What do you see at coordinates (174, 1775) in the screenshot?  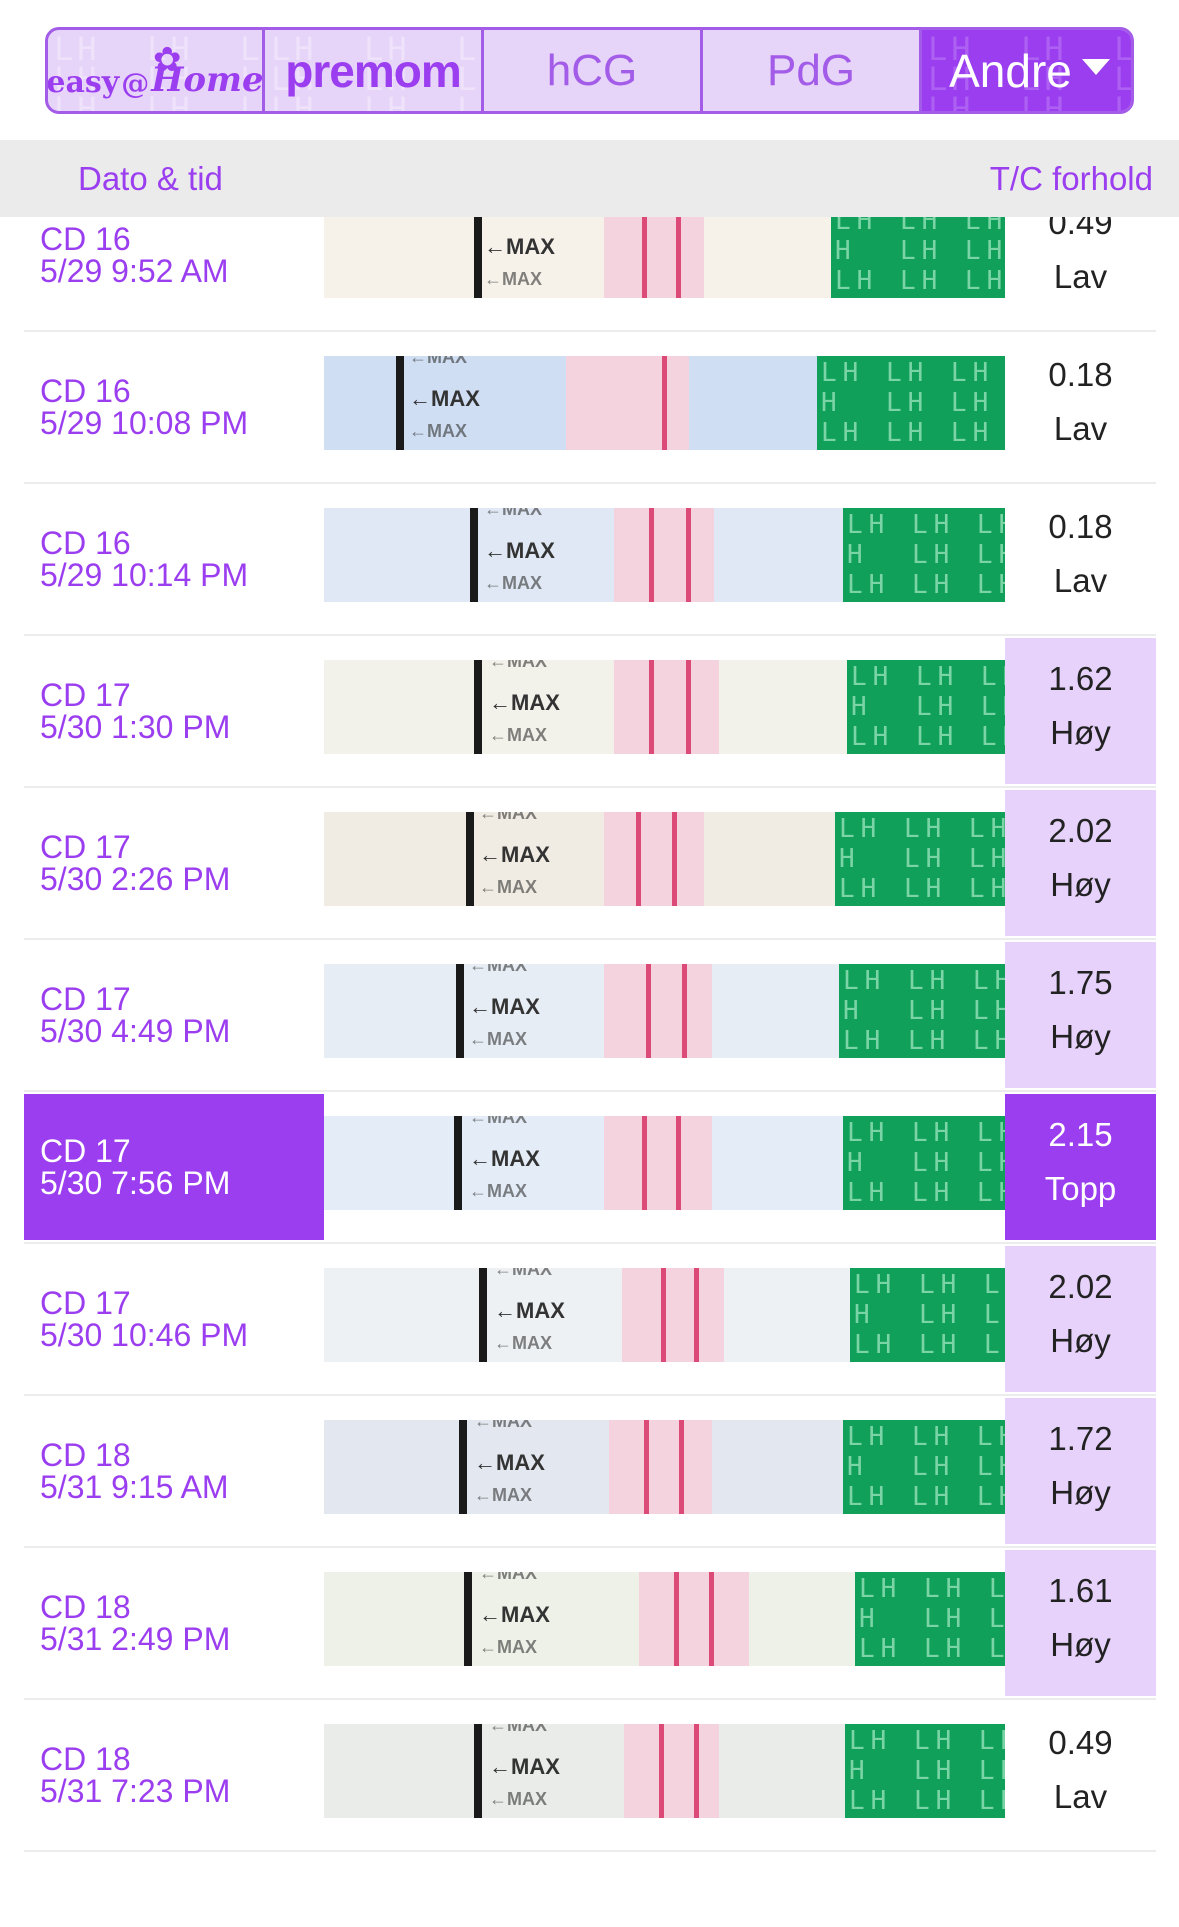 I see `cycle-day-datetime: CD 18 5/31 7:23 PM` at bounding box center [174, 1775].